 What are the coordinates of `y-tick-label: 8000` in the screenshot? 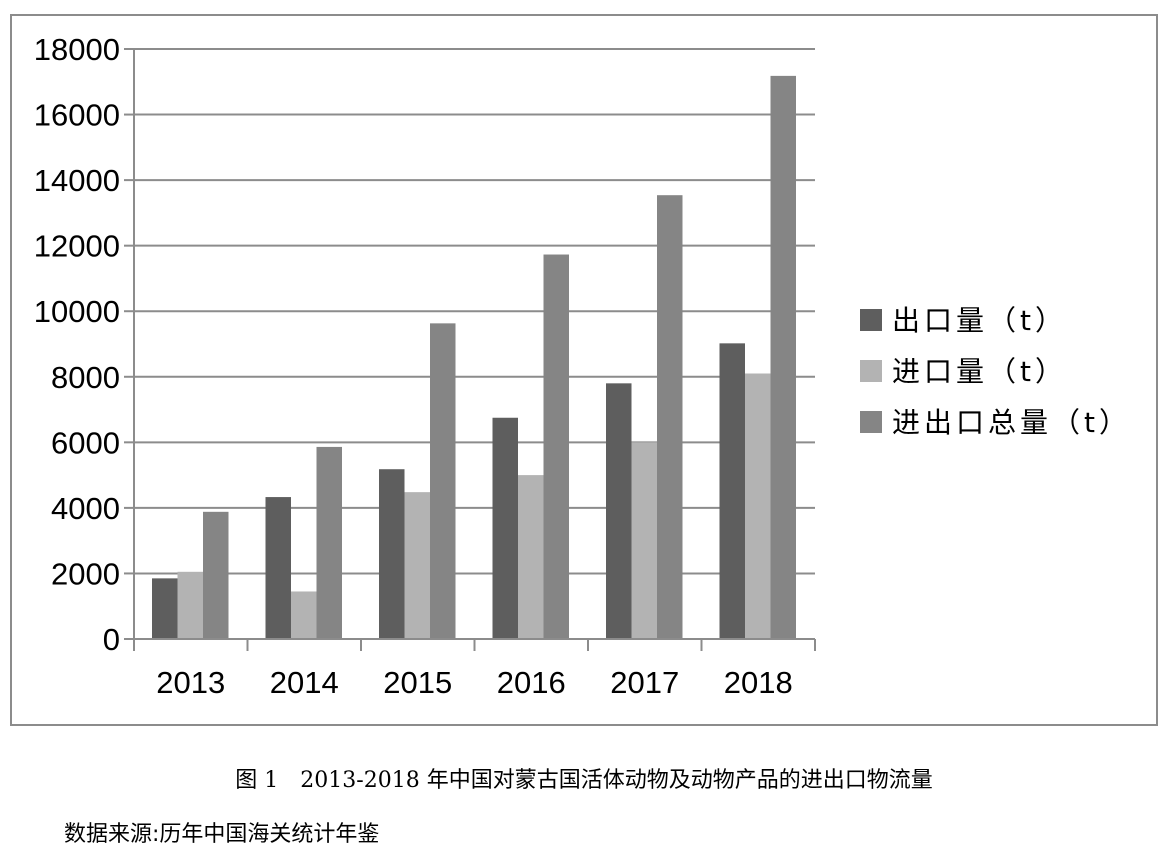 It's located at (85, 377).